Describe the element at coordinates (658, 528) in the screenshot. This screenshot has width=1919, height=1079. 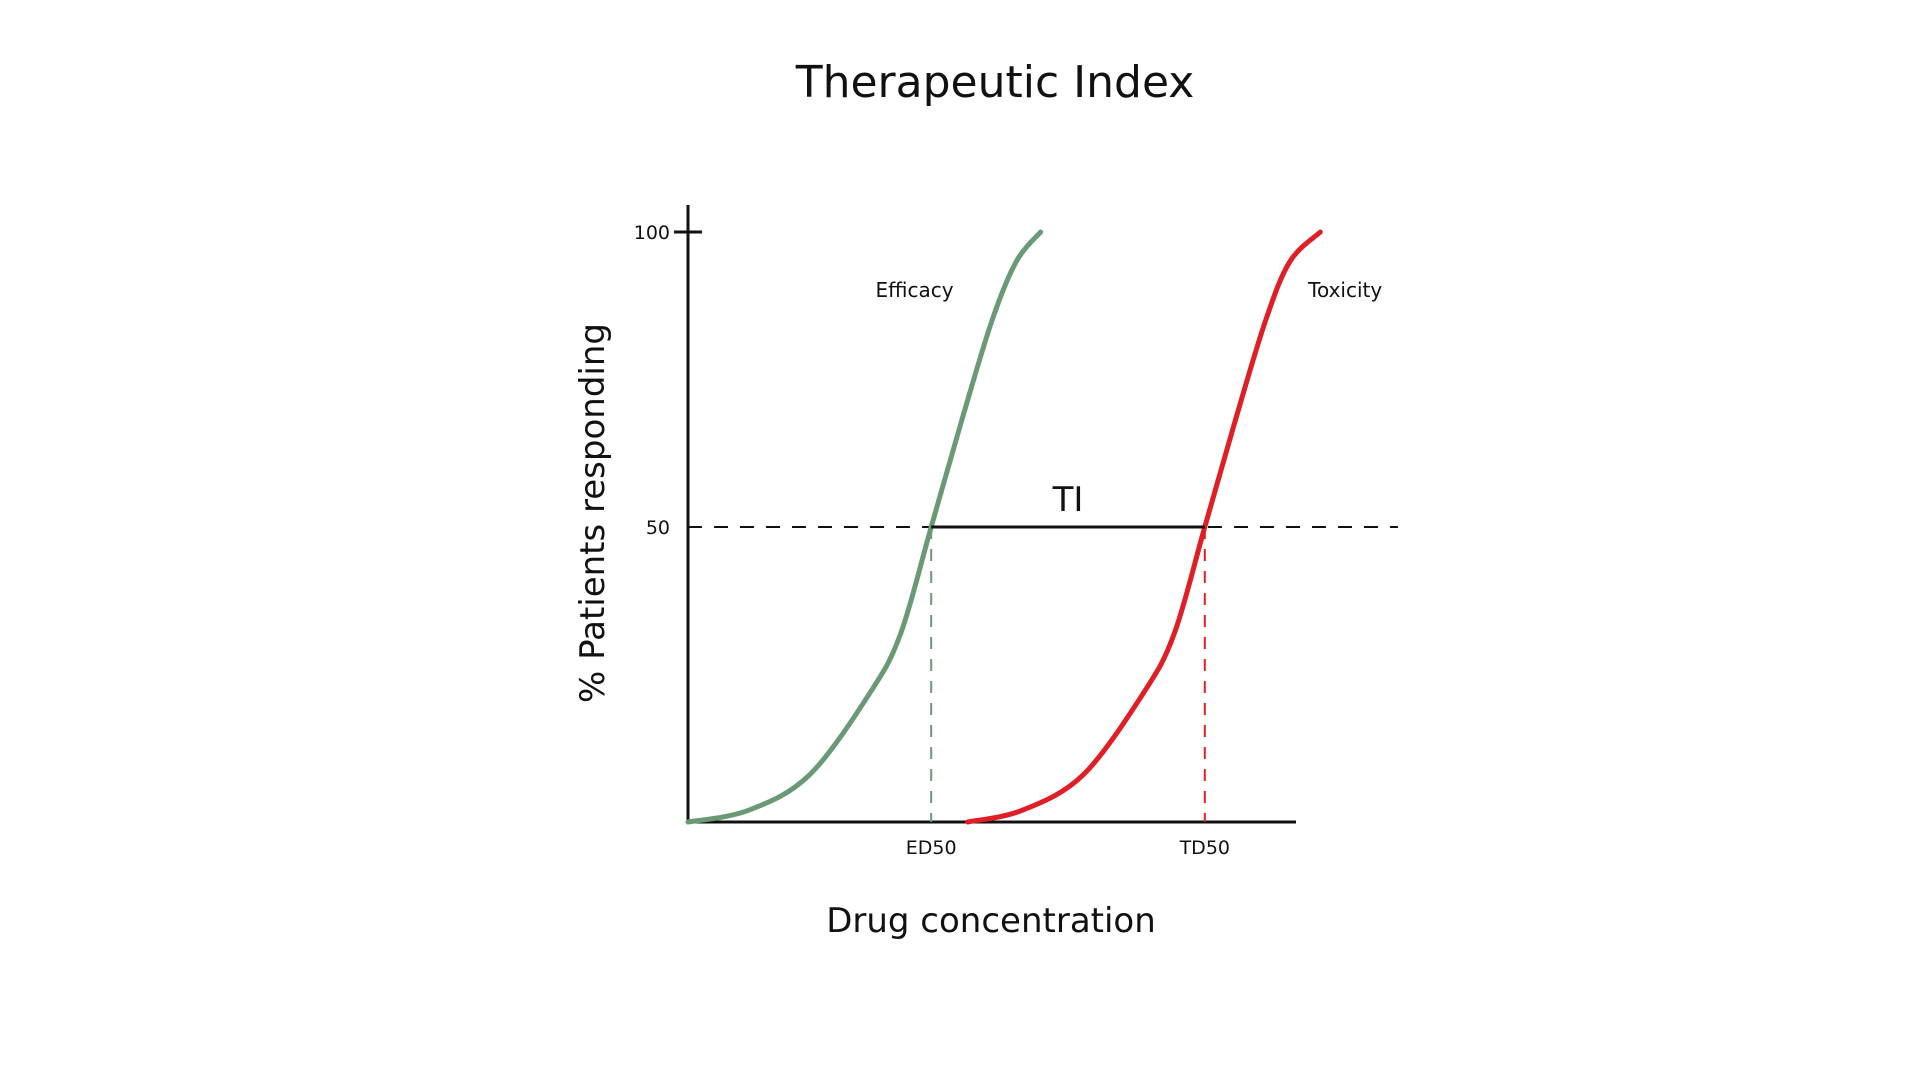
I see `y-tick-label-50: 50` at that location.